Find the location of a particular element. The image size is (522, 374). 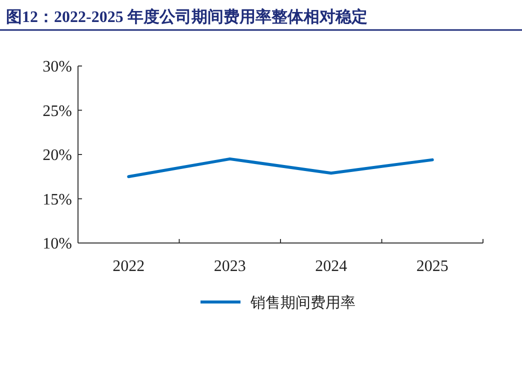

legend-label: 销售期间费用率 is located at coordinates (303, 303).